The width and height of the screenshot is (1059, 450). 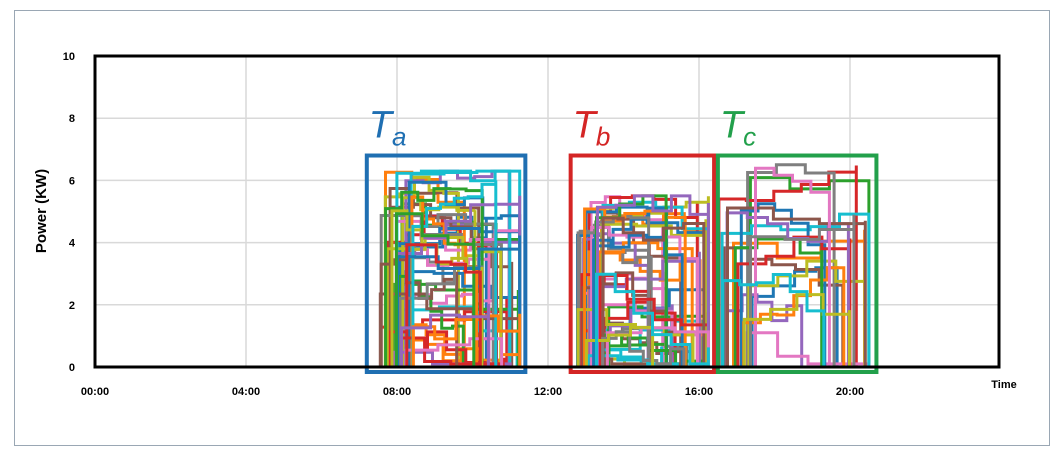 What do you see at coordinates (397, 392) in the screenshot?
I see `x-tick-label-2: 08:00` at bounding box center [397, 392].